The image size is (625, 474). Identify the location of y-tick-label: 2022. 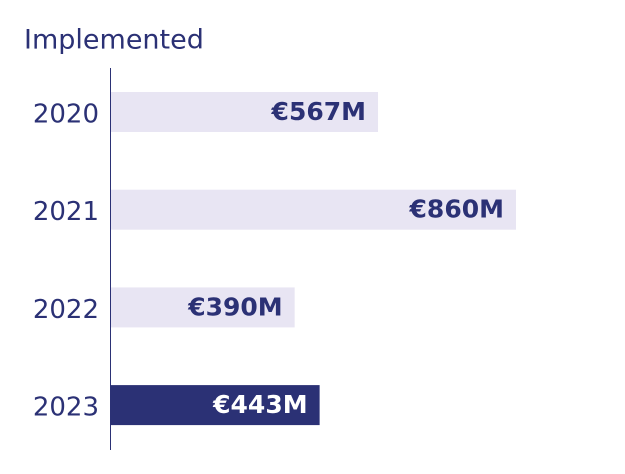
(66, 310).